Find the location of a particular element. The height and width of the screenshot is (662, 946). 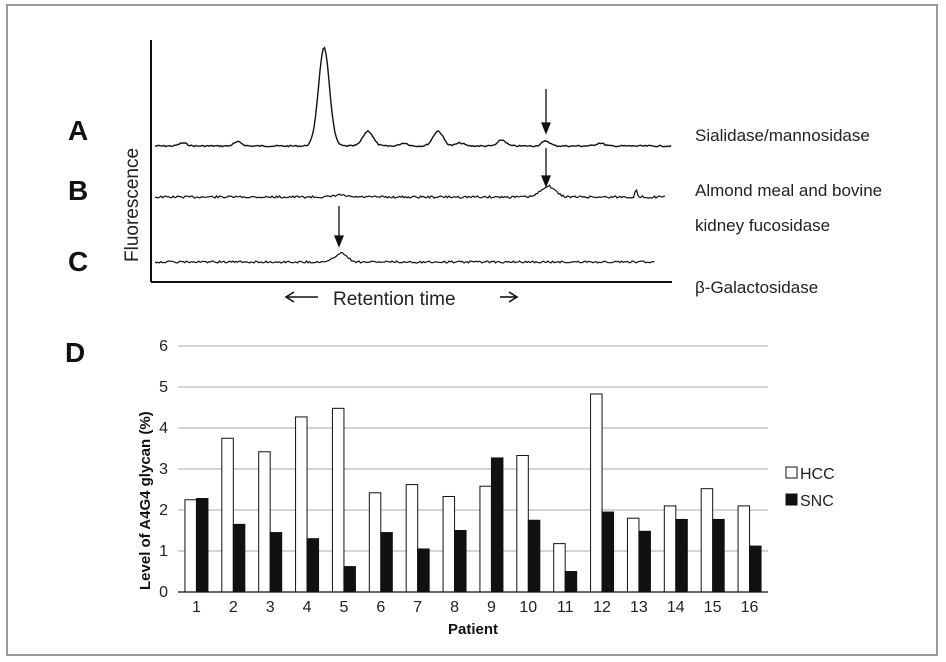

x-tick-label: 16 is located at coordinates (750, 607).